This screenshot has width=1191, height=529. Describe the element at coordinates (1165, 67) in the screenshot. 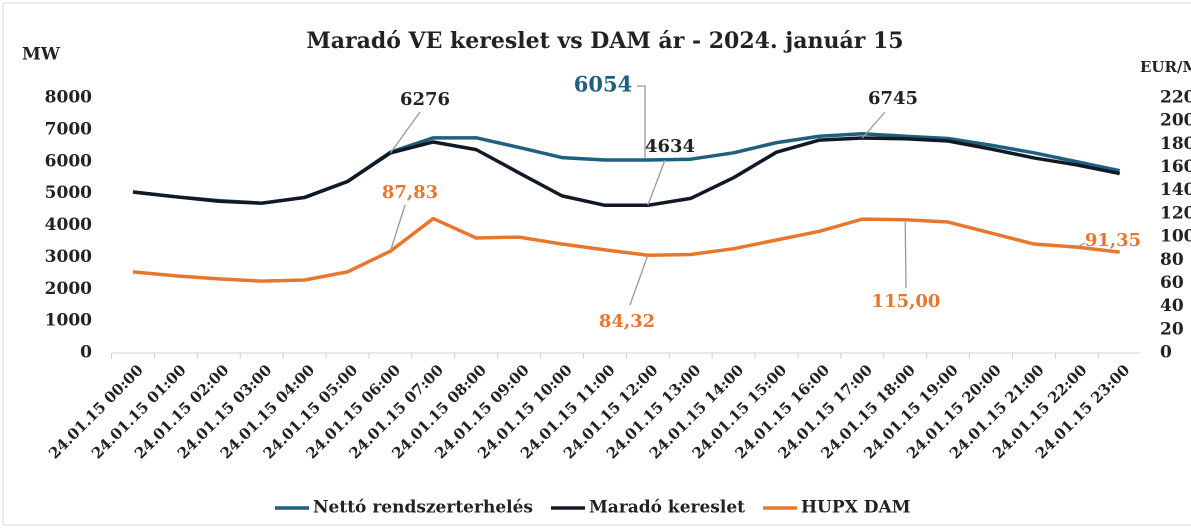

I see `y2-axis-label: EUR/MWh` at that location.